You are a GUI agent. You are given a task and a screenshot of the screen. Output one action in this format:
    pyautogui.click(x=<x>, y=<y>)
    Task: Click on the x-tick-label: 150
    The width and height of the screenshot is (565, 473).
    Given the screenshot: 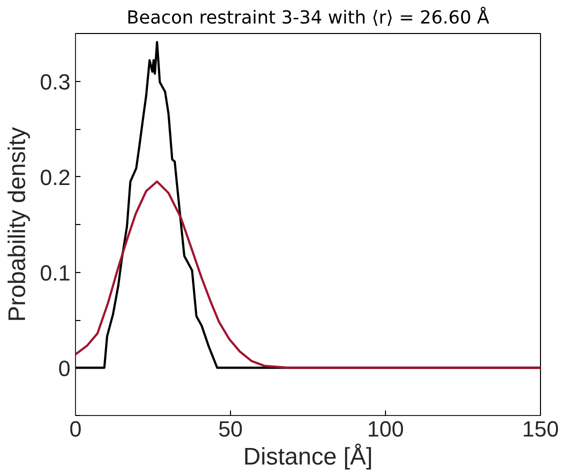 What is the action you would take?
    pyautogui.click(x=540, y=429)
    